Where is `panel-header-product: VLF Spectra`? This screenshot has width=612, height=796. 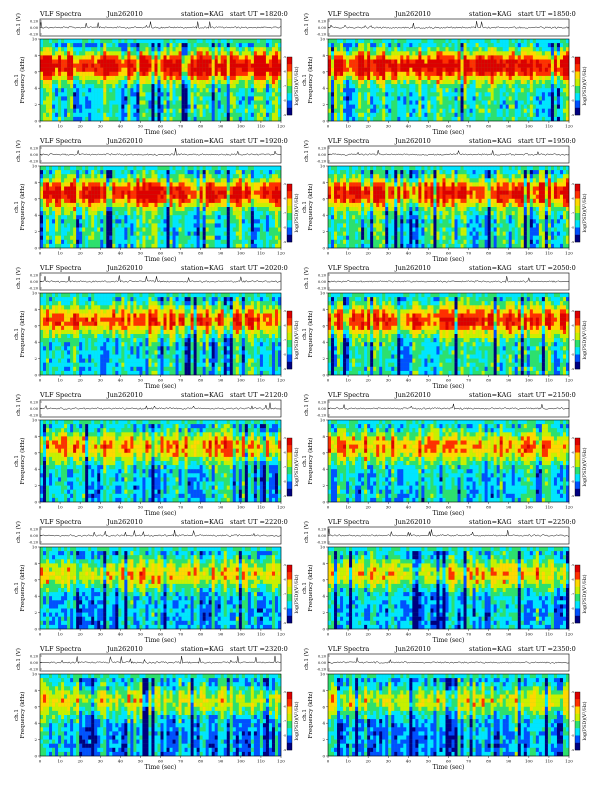
panel-header-product: VLF Spectra is located at coordinates (60, 141).